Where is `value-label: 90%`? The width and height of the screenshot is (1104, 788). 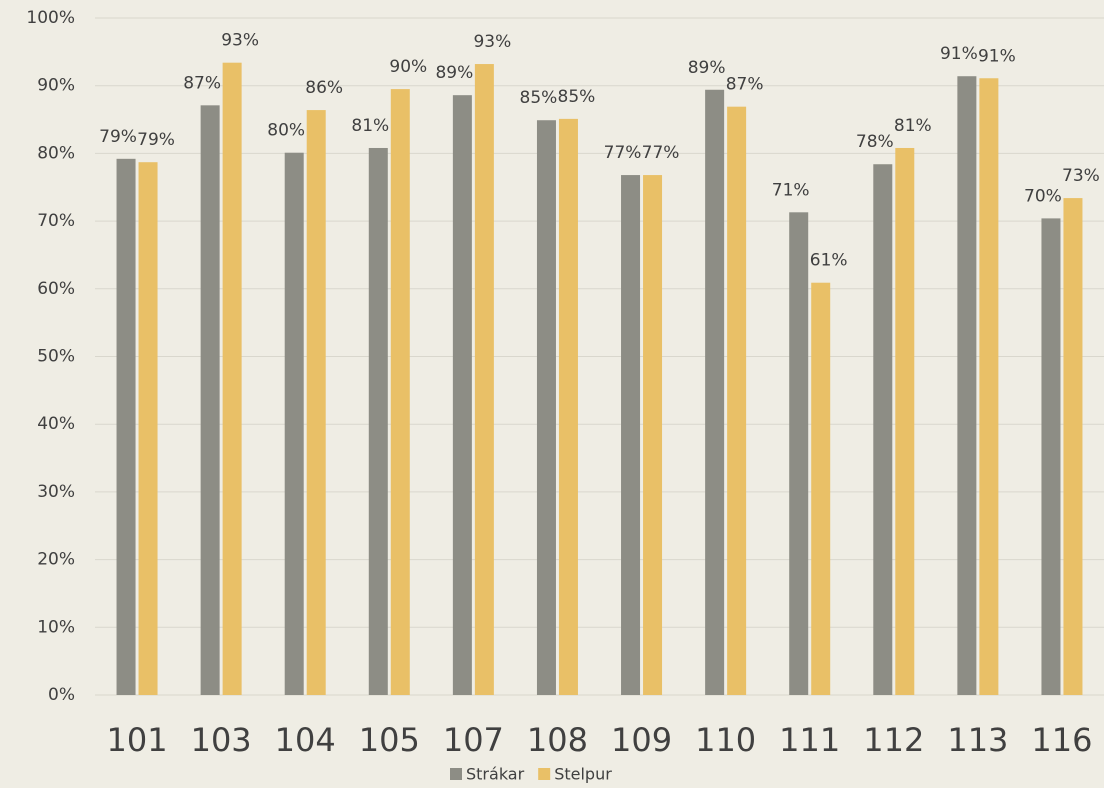 value-label: 90% is located at coordinates (408, 67).